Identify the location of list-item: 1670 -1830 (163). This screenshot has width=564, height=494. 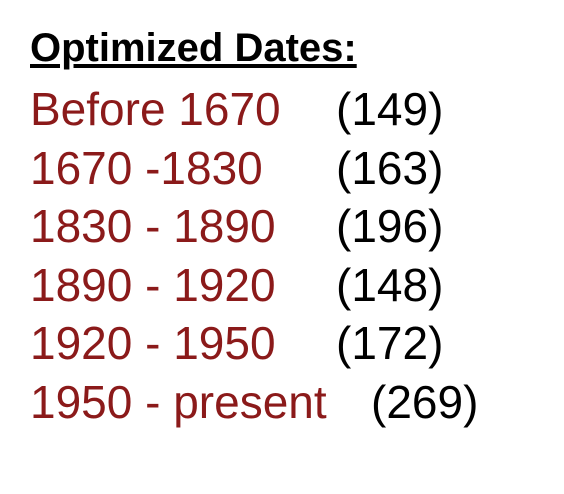
(236, 168).